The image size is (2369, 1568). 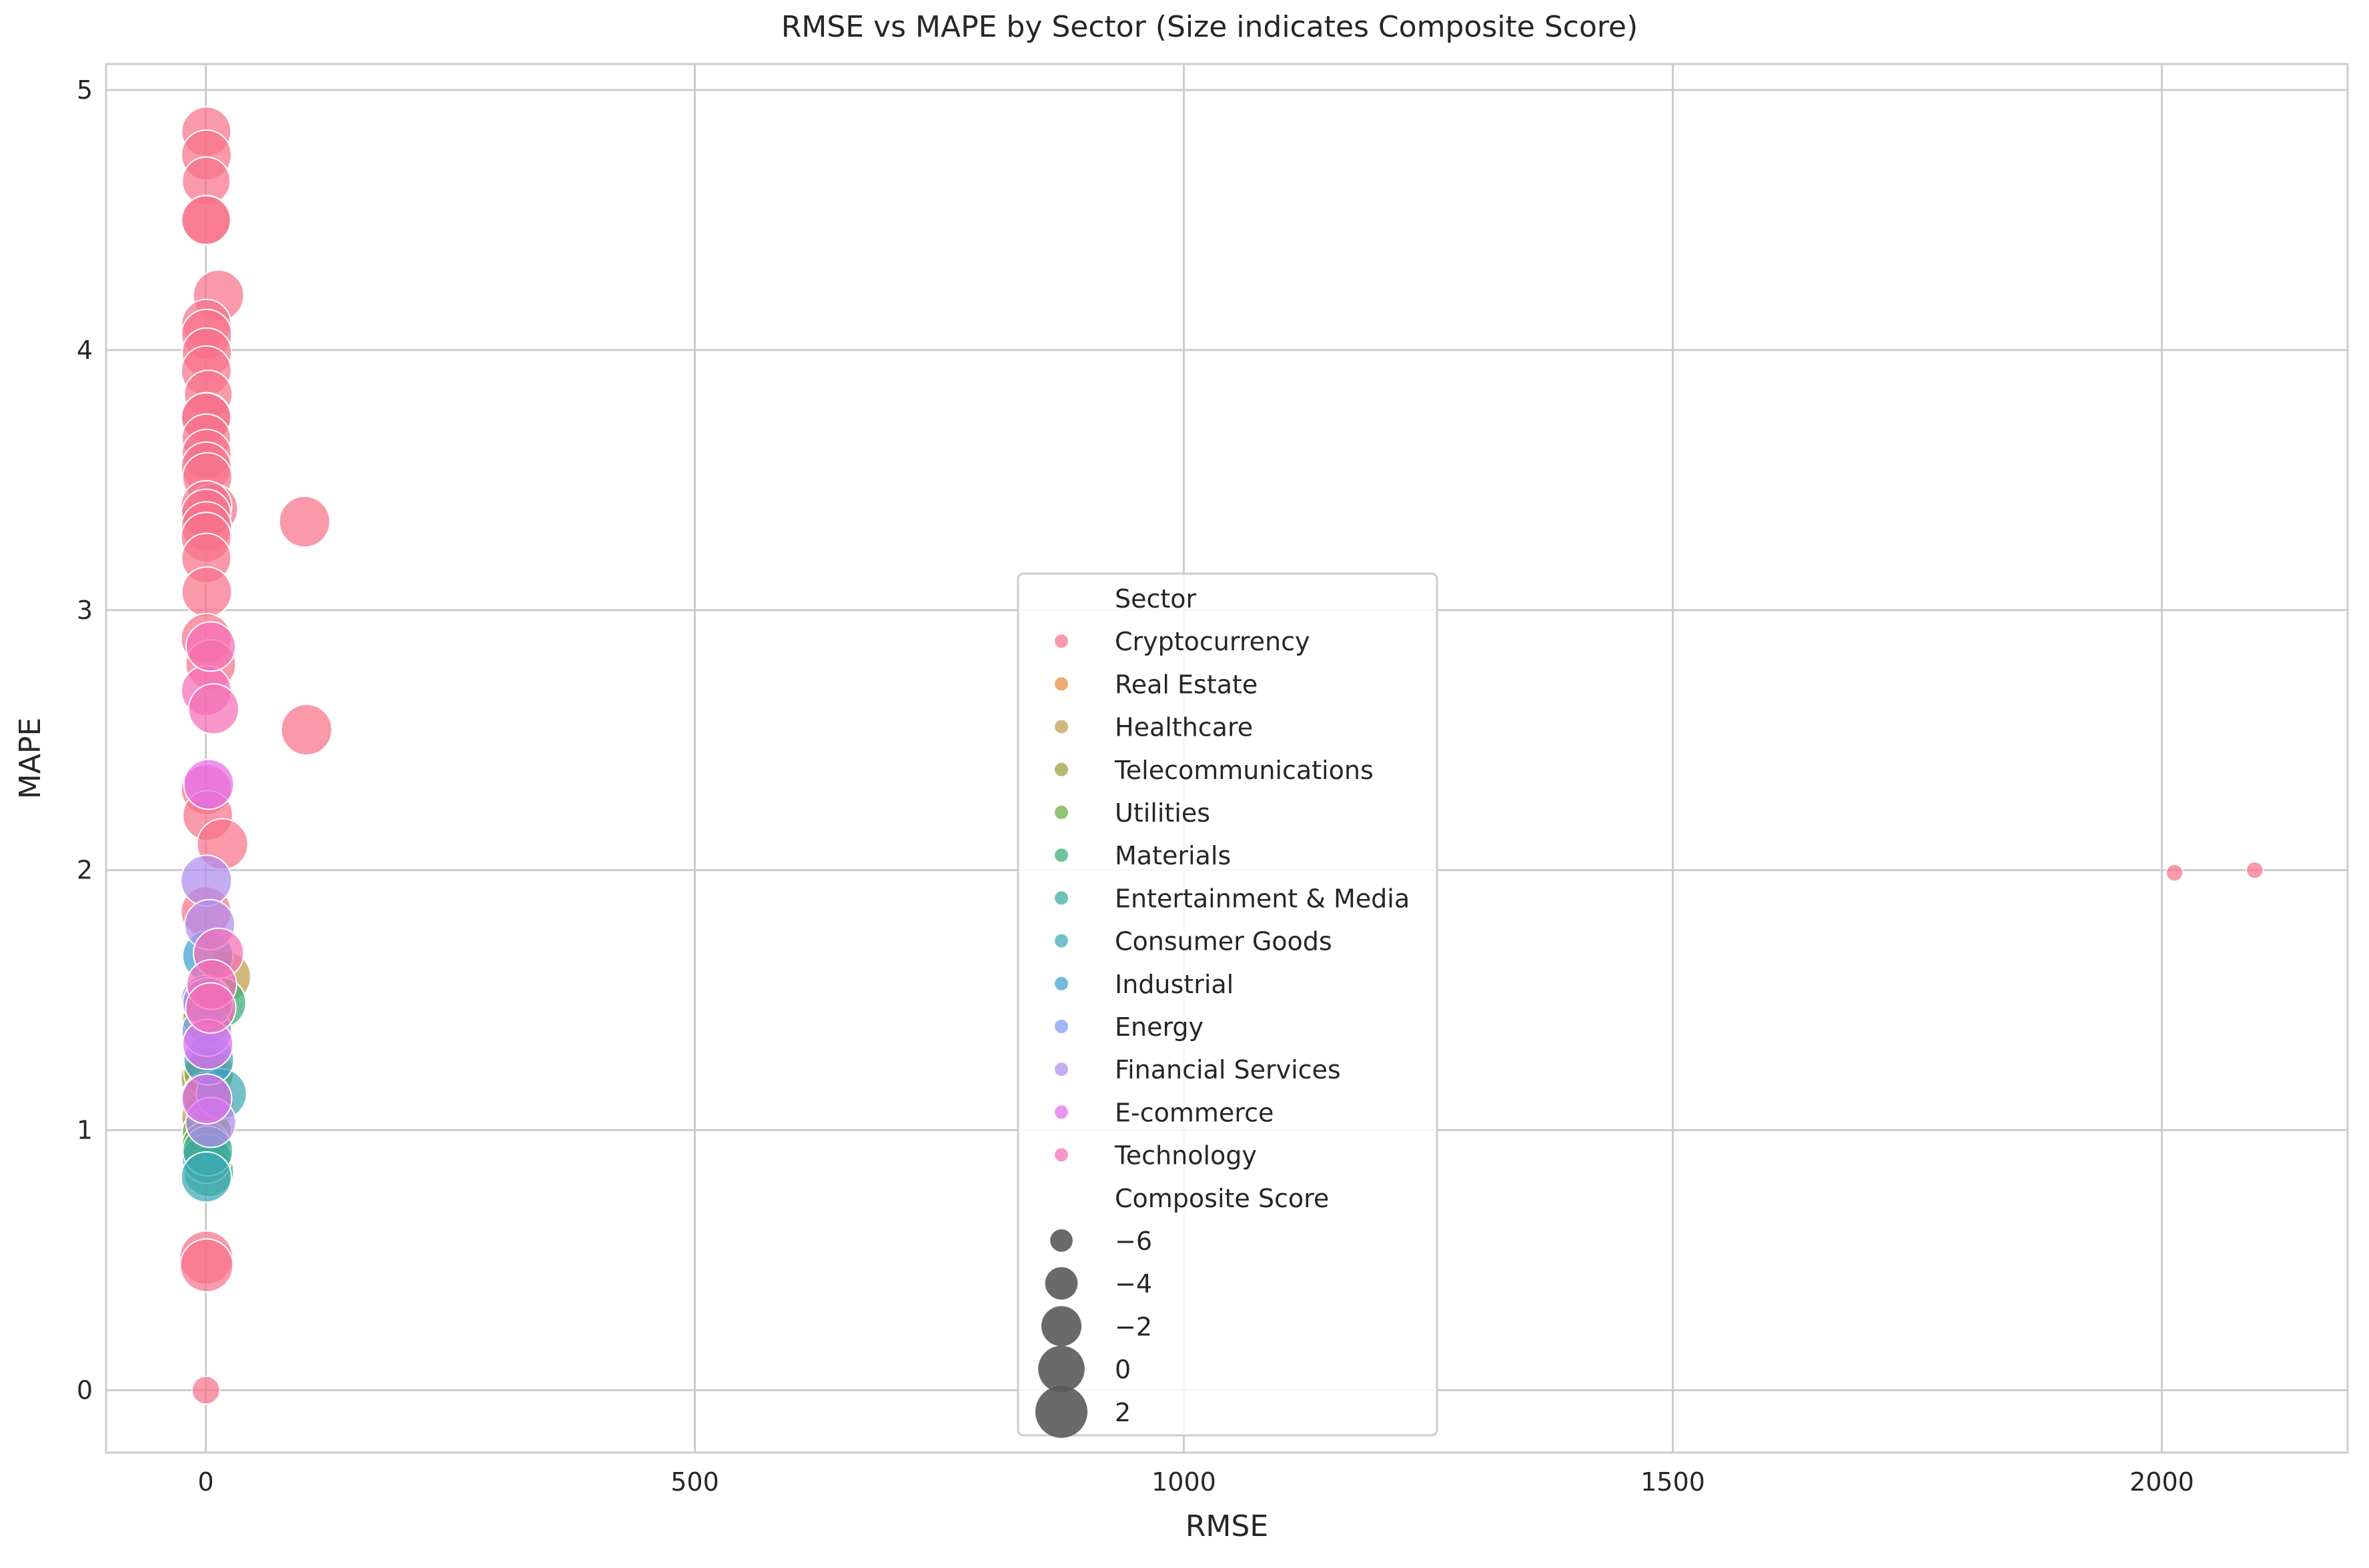 What do you see at coordinates (1212, 641) in the screenshot?
I see `legend-series-label: Cryptocurrency` at bounding box center [1212, 641].